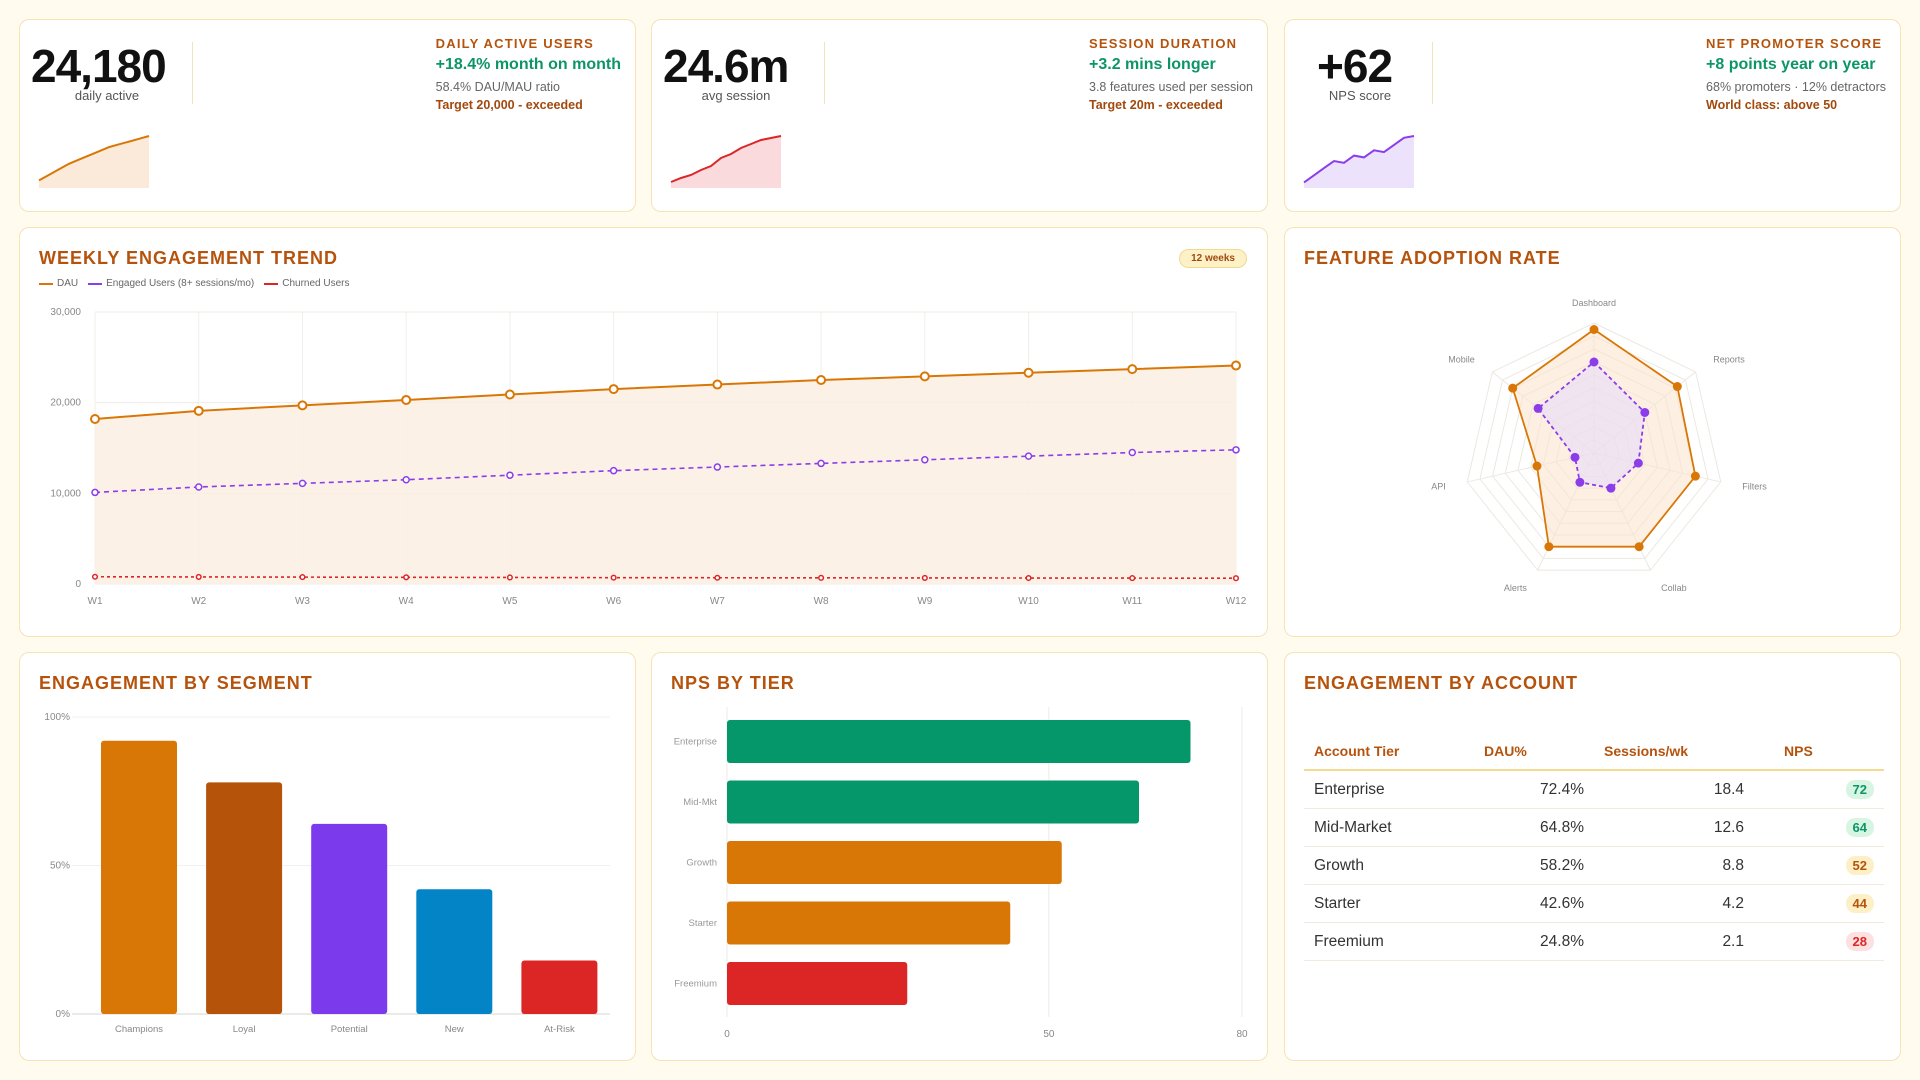 The width and height of the screenshot is (1920, 1080). Describe the element at coordinates (717, 601) in the screenshot. I see `x-tick-label: W7` at that location.